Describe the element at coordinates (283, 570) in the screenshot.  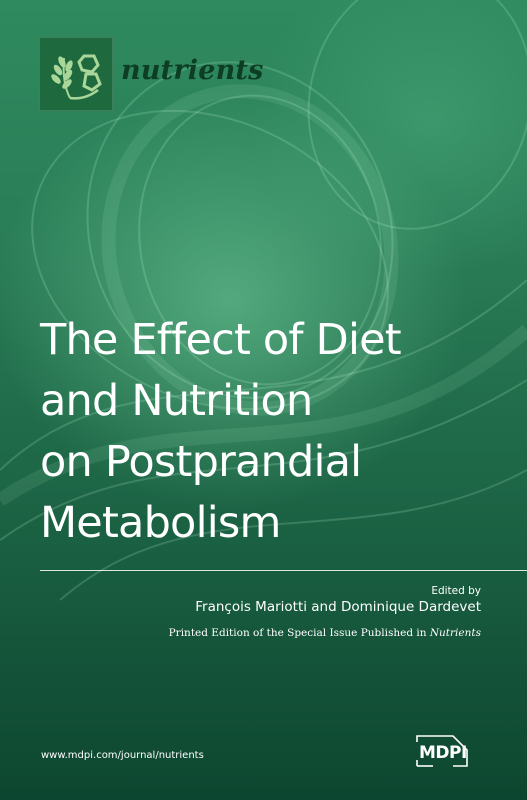
I see `divider-line` at that location.